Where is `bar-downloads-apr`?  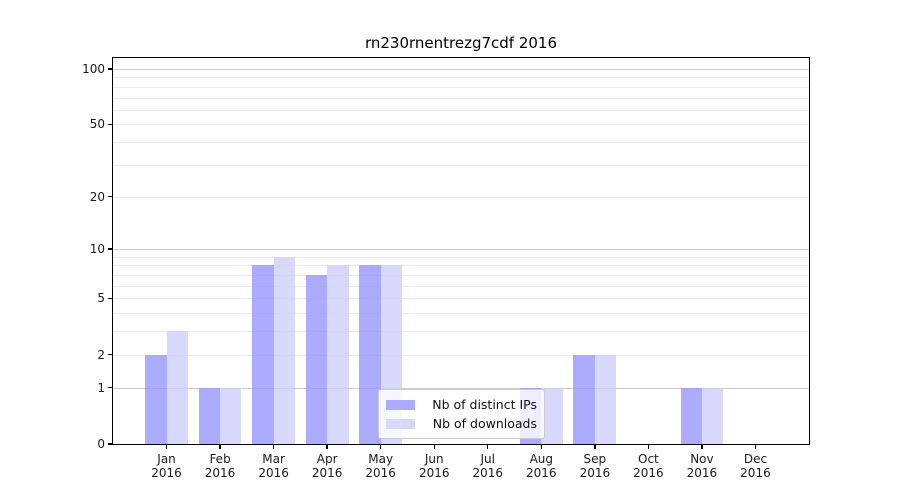
bar-downloads-apr is located at coordinates (338, 354).